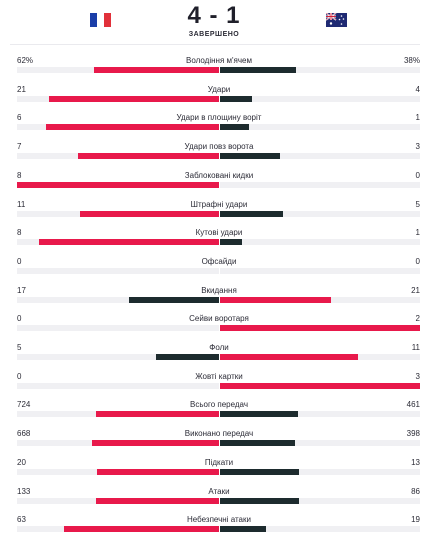 The image size is (428, 541). I want to click on home-value: 668, so click(24, 434).